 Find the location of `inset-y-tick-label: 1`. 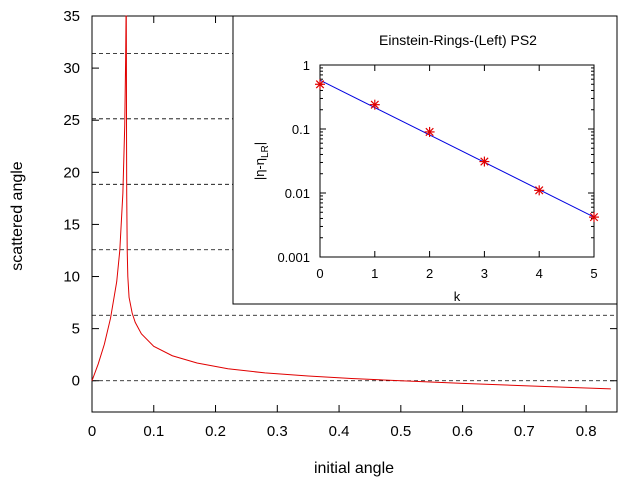

inset-y-tick-label: 1 is located at coordinates (306, 65).